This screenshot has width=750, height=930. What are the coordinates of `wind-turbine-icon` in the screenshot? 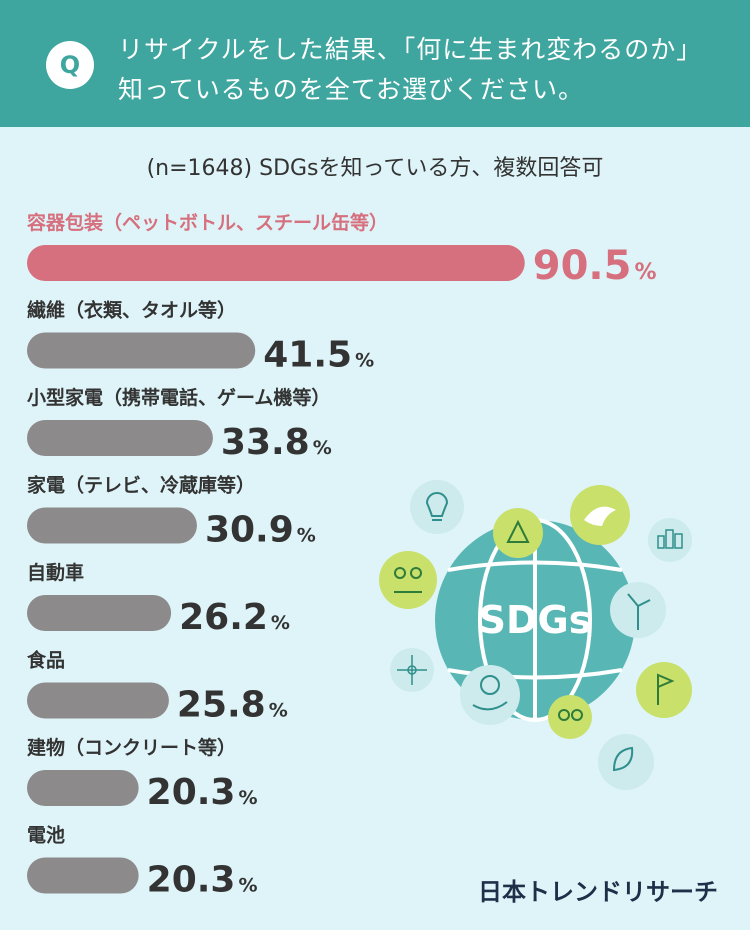 It's located at (638, 610).